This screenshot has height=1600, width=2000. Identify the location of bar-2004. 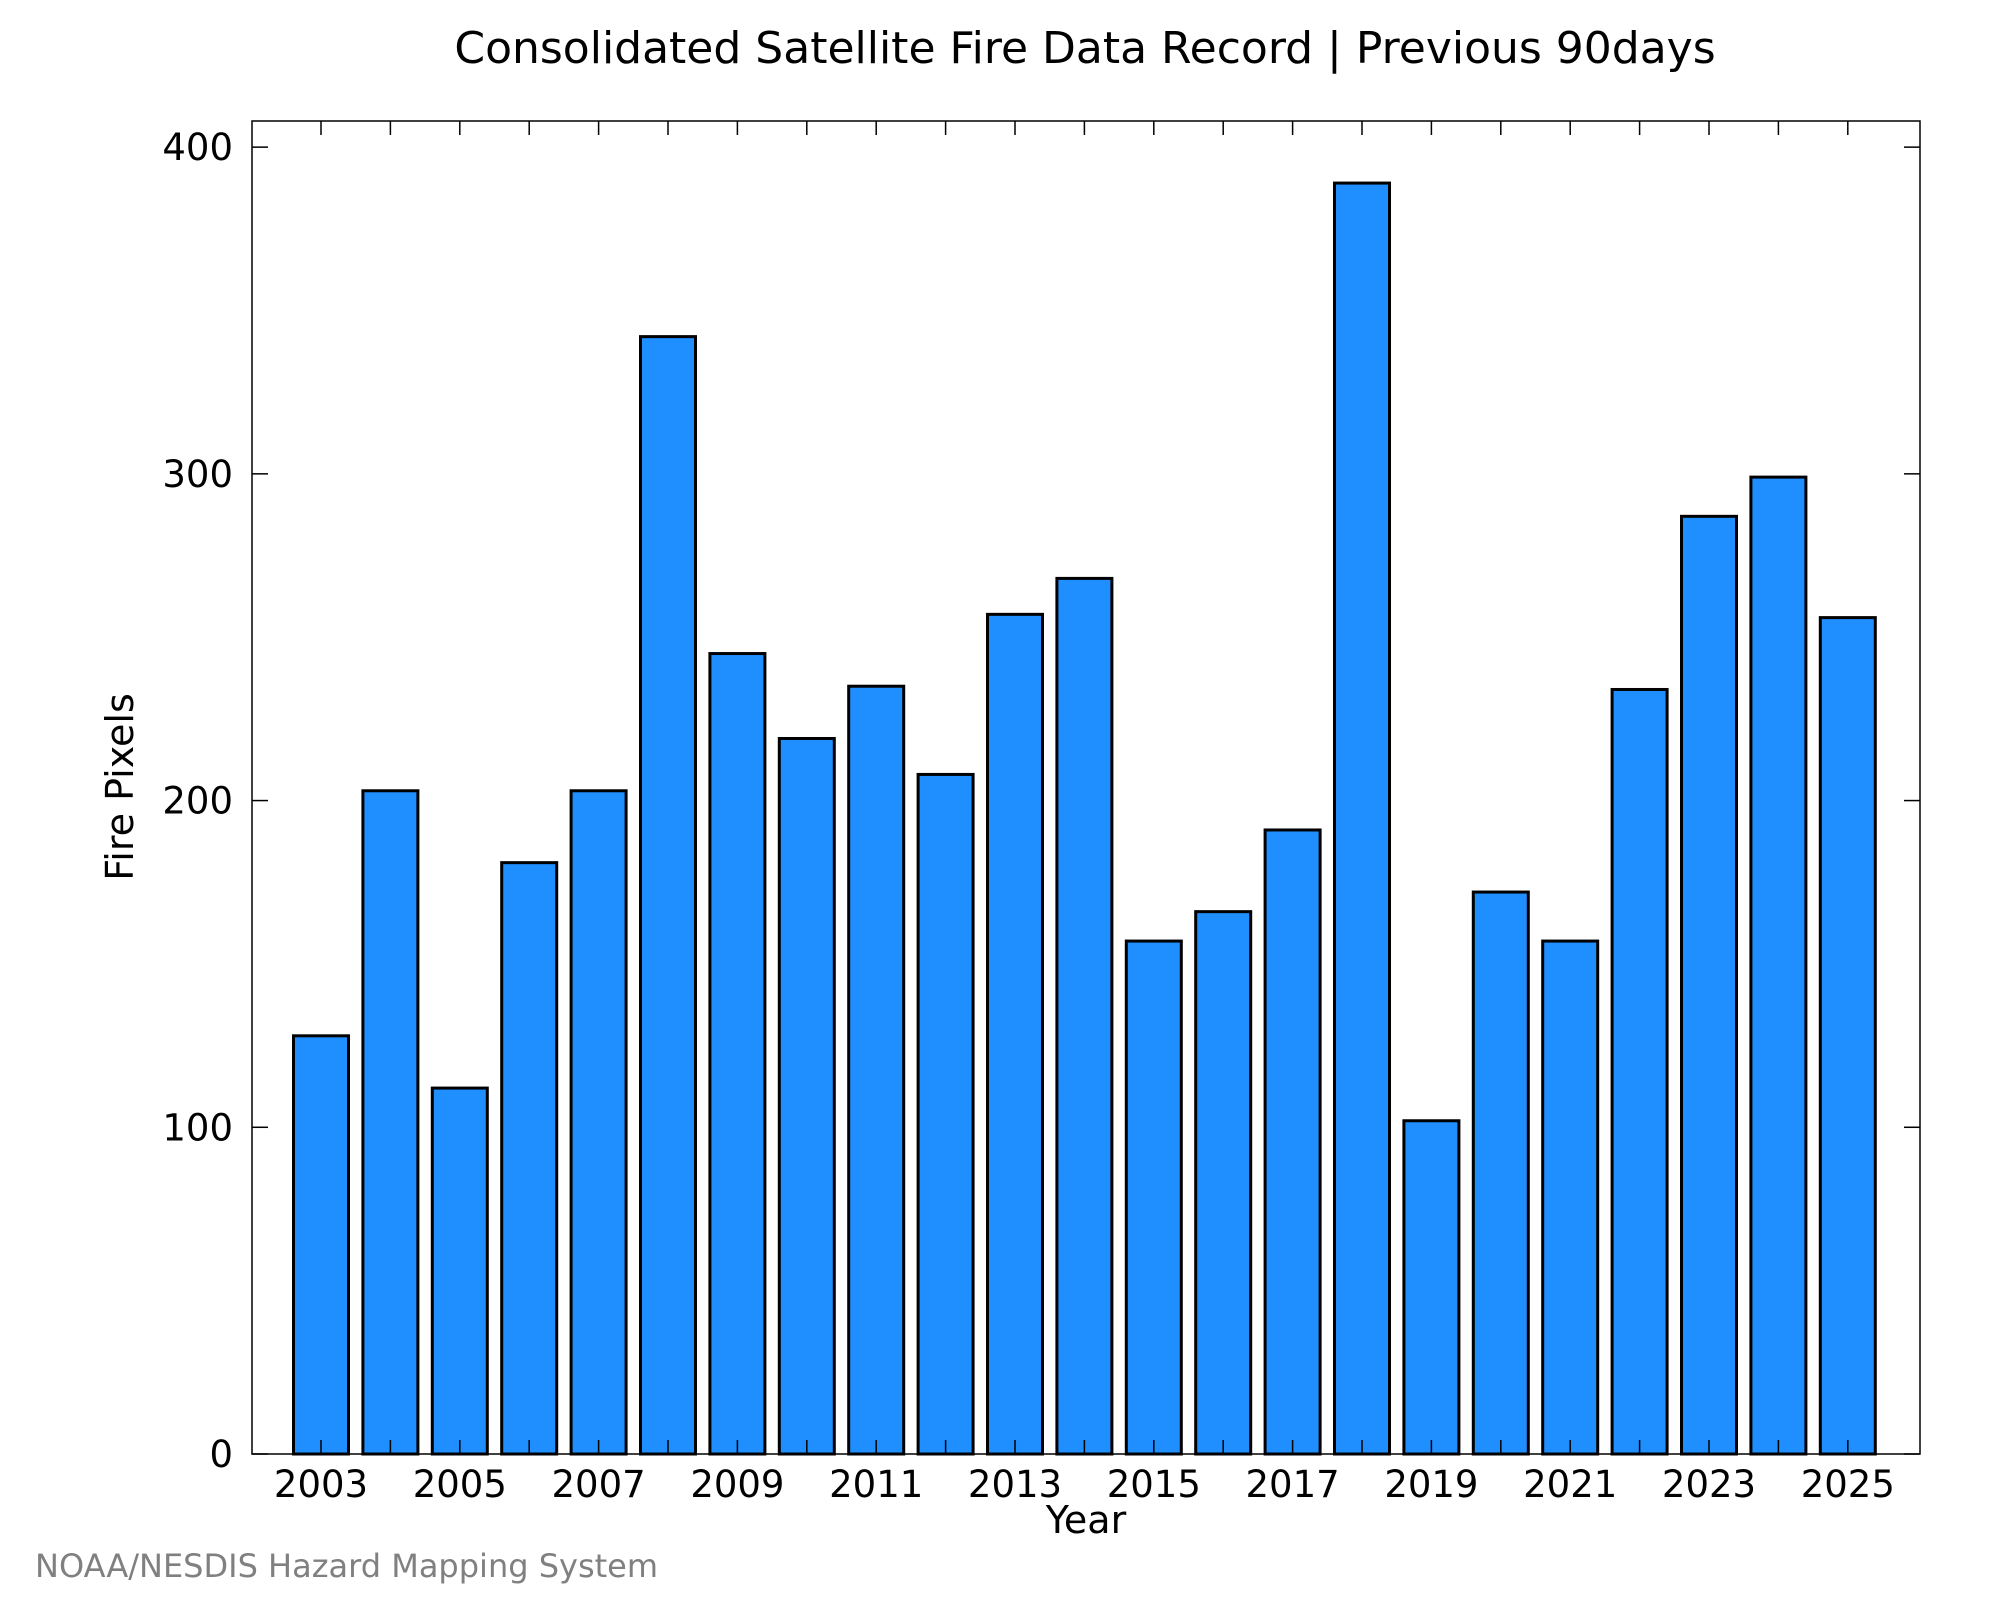
(390, 1122).